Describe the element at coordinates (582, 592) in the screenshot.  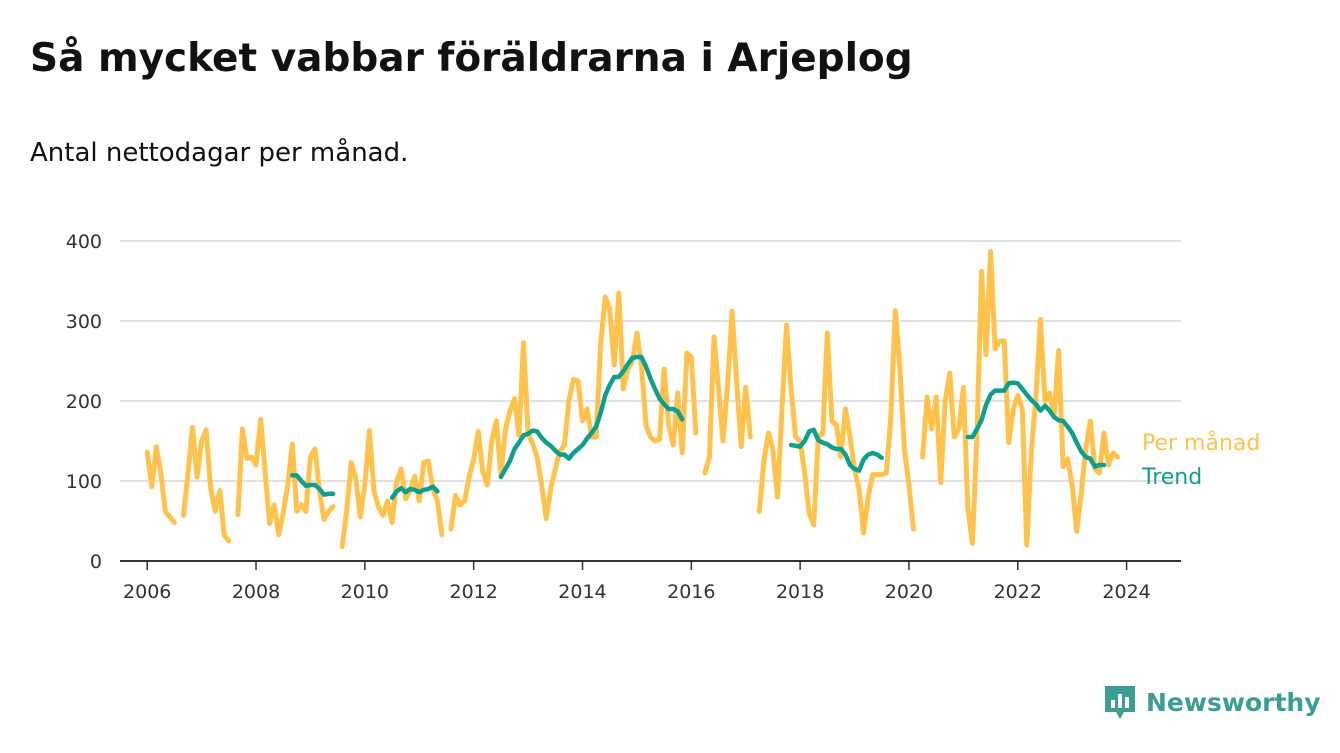
I see `x-tick-label: 2014` at that location.